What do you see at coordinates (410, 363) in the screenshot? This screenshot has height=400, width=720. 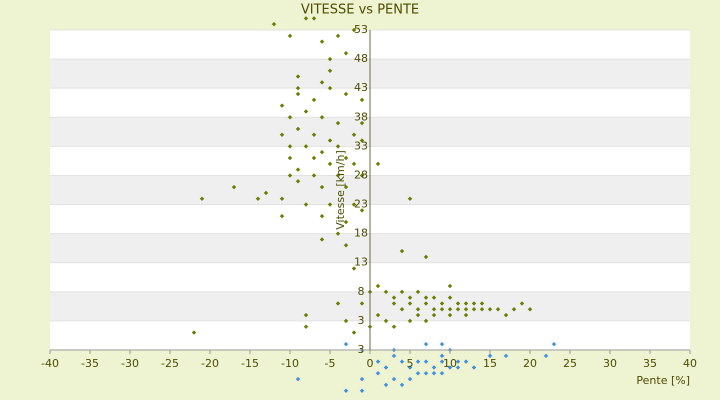 I see `x-tick-label: 5` at bounding box center [410, 363].